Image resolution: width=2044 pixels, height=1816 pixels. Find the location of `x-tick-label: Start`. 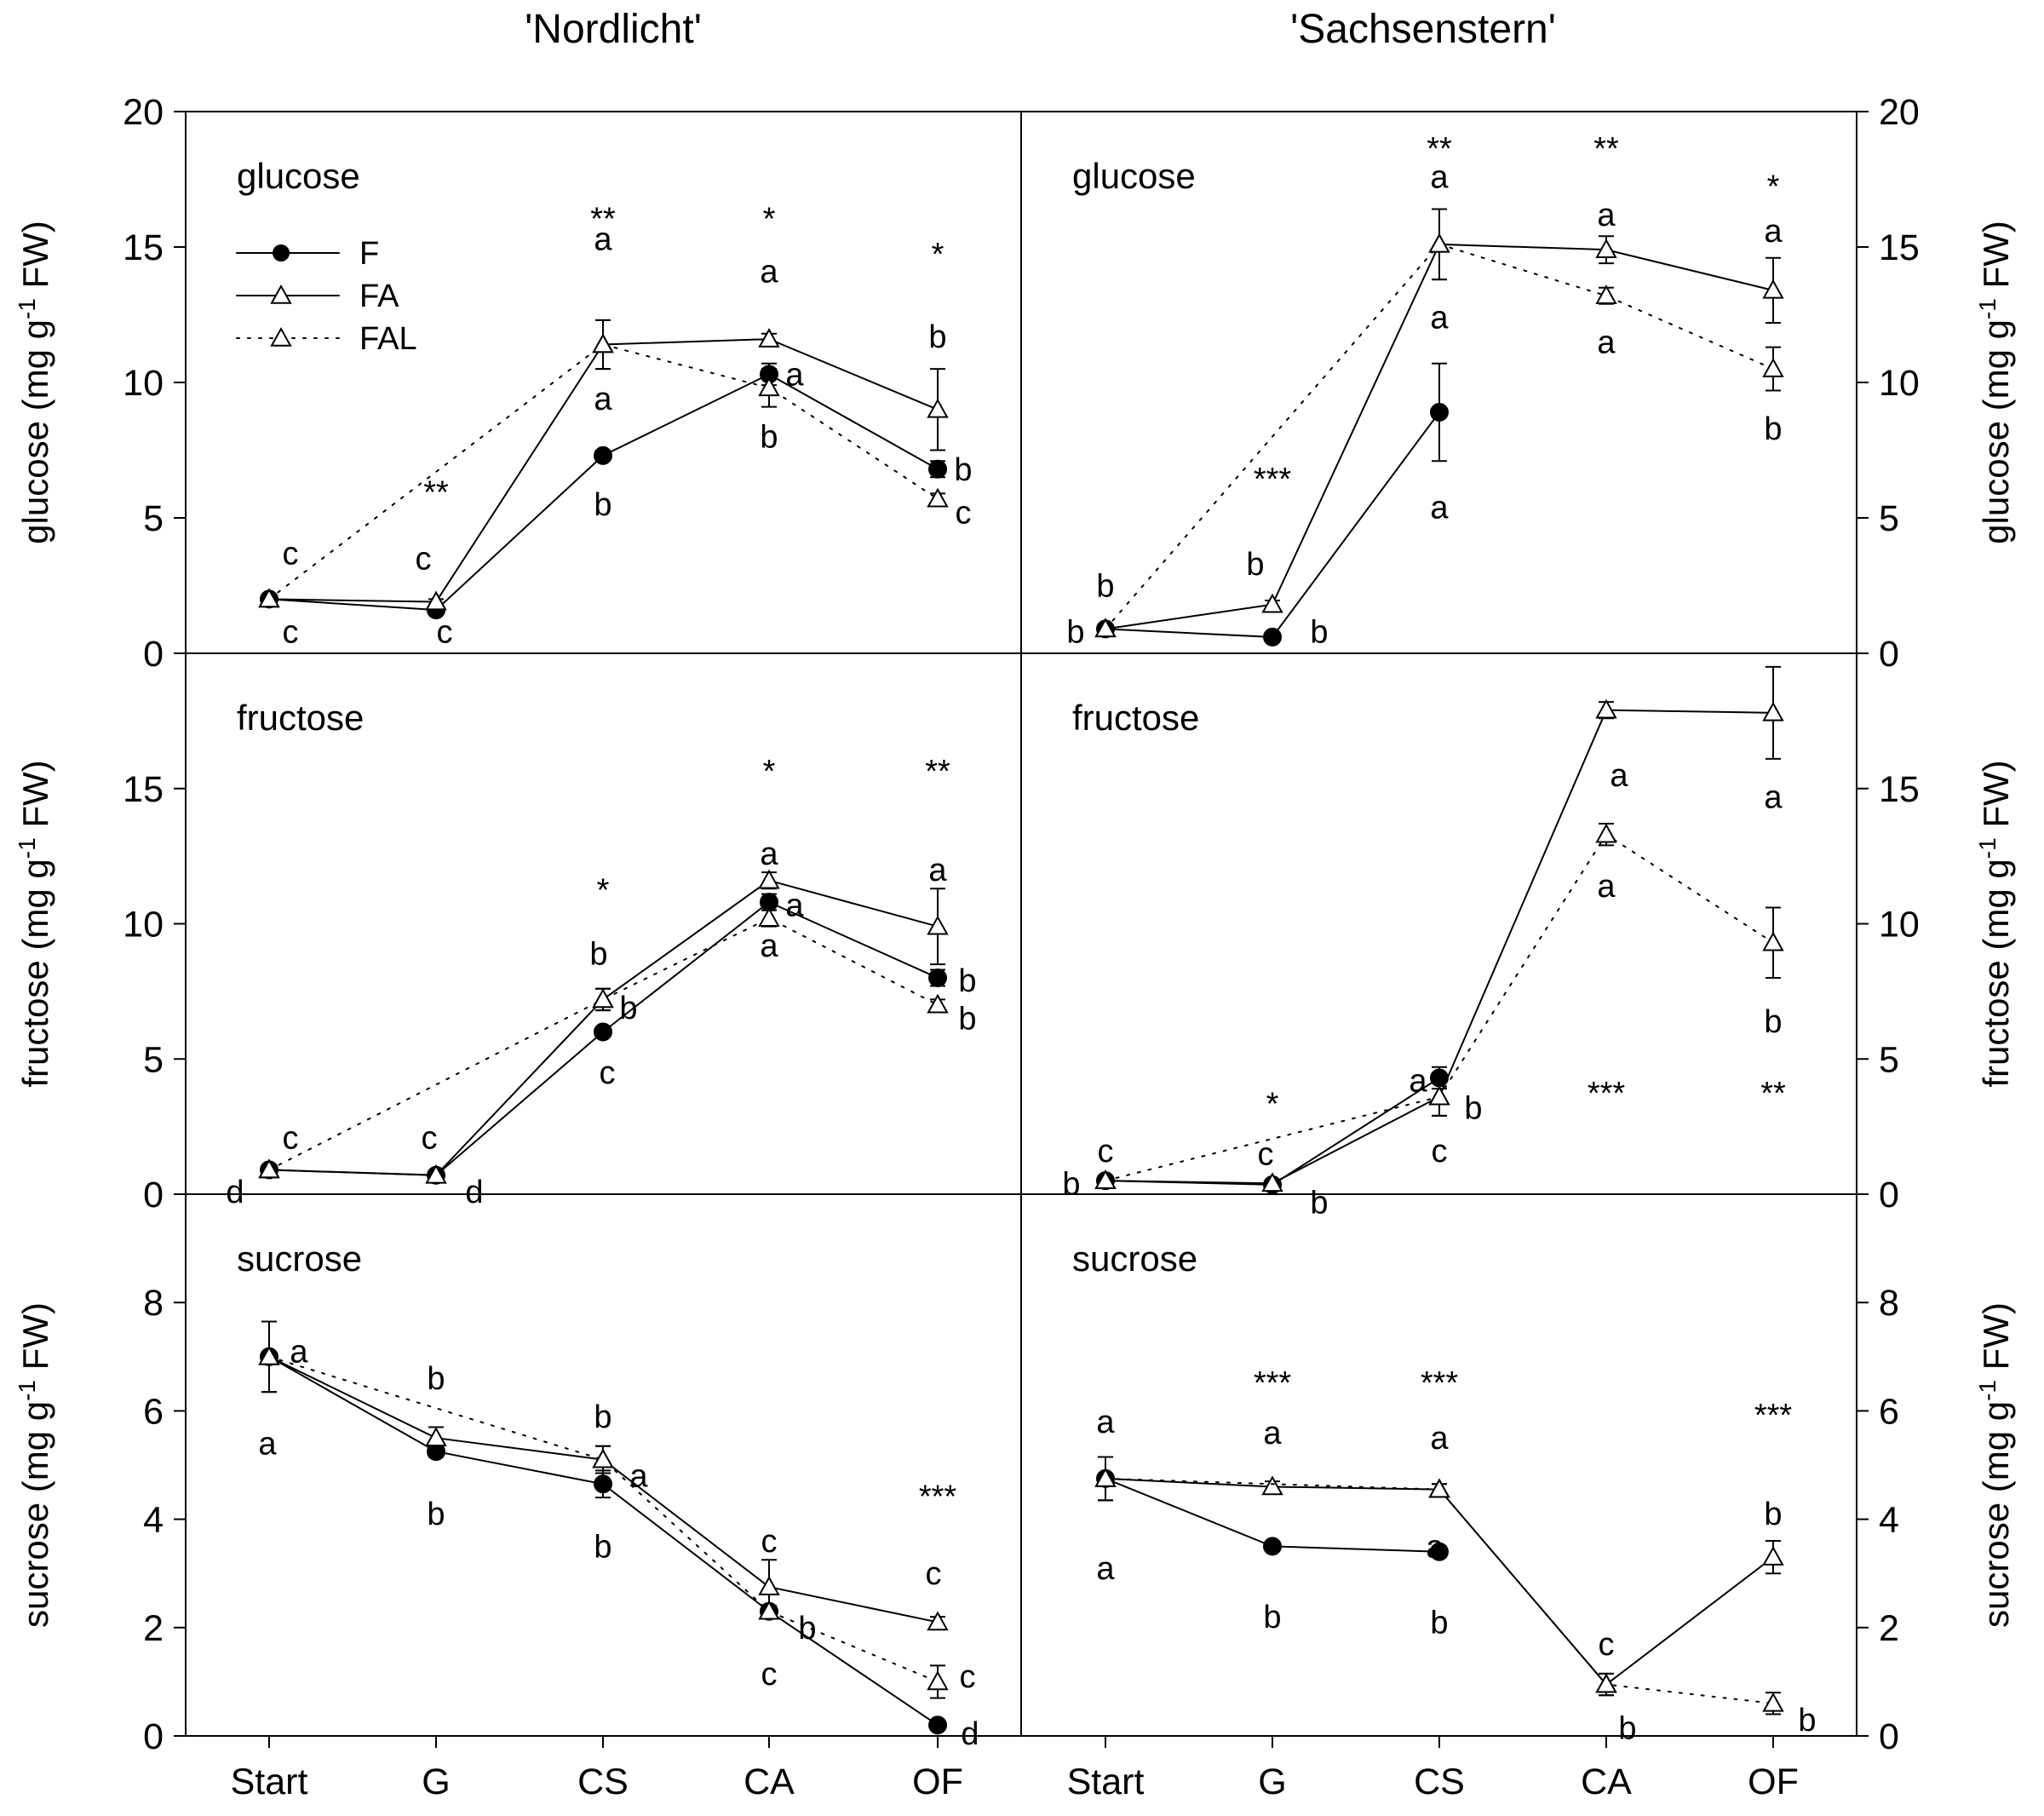

x-tick-label: Start is located at coordinates (269, 1781).